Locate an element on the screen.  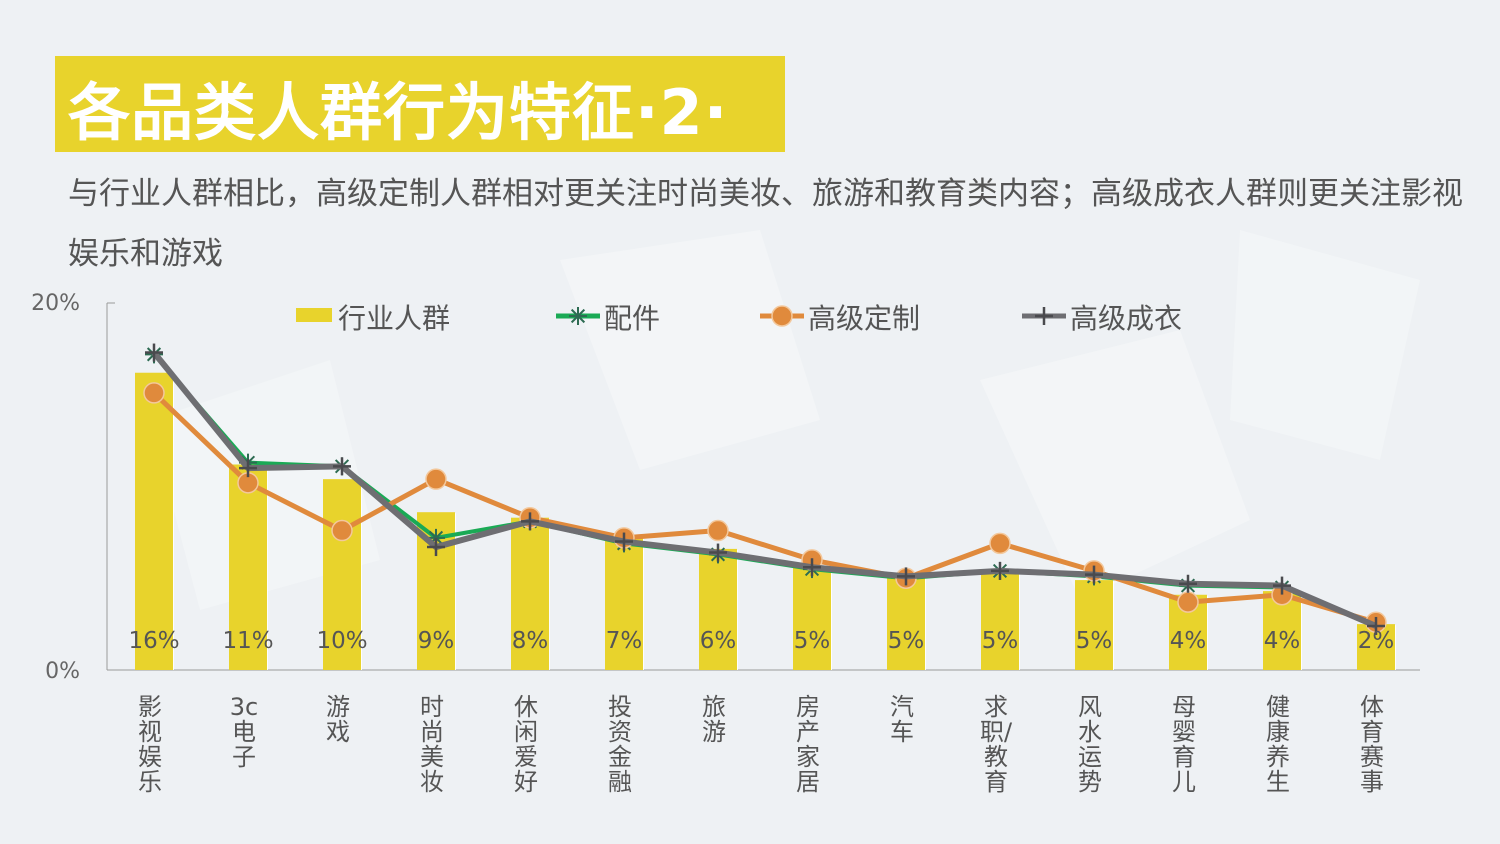
category-label-char: 居 is located at coordinates (808, 782).